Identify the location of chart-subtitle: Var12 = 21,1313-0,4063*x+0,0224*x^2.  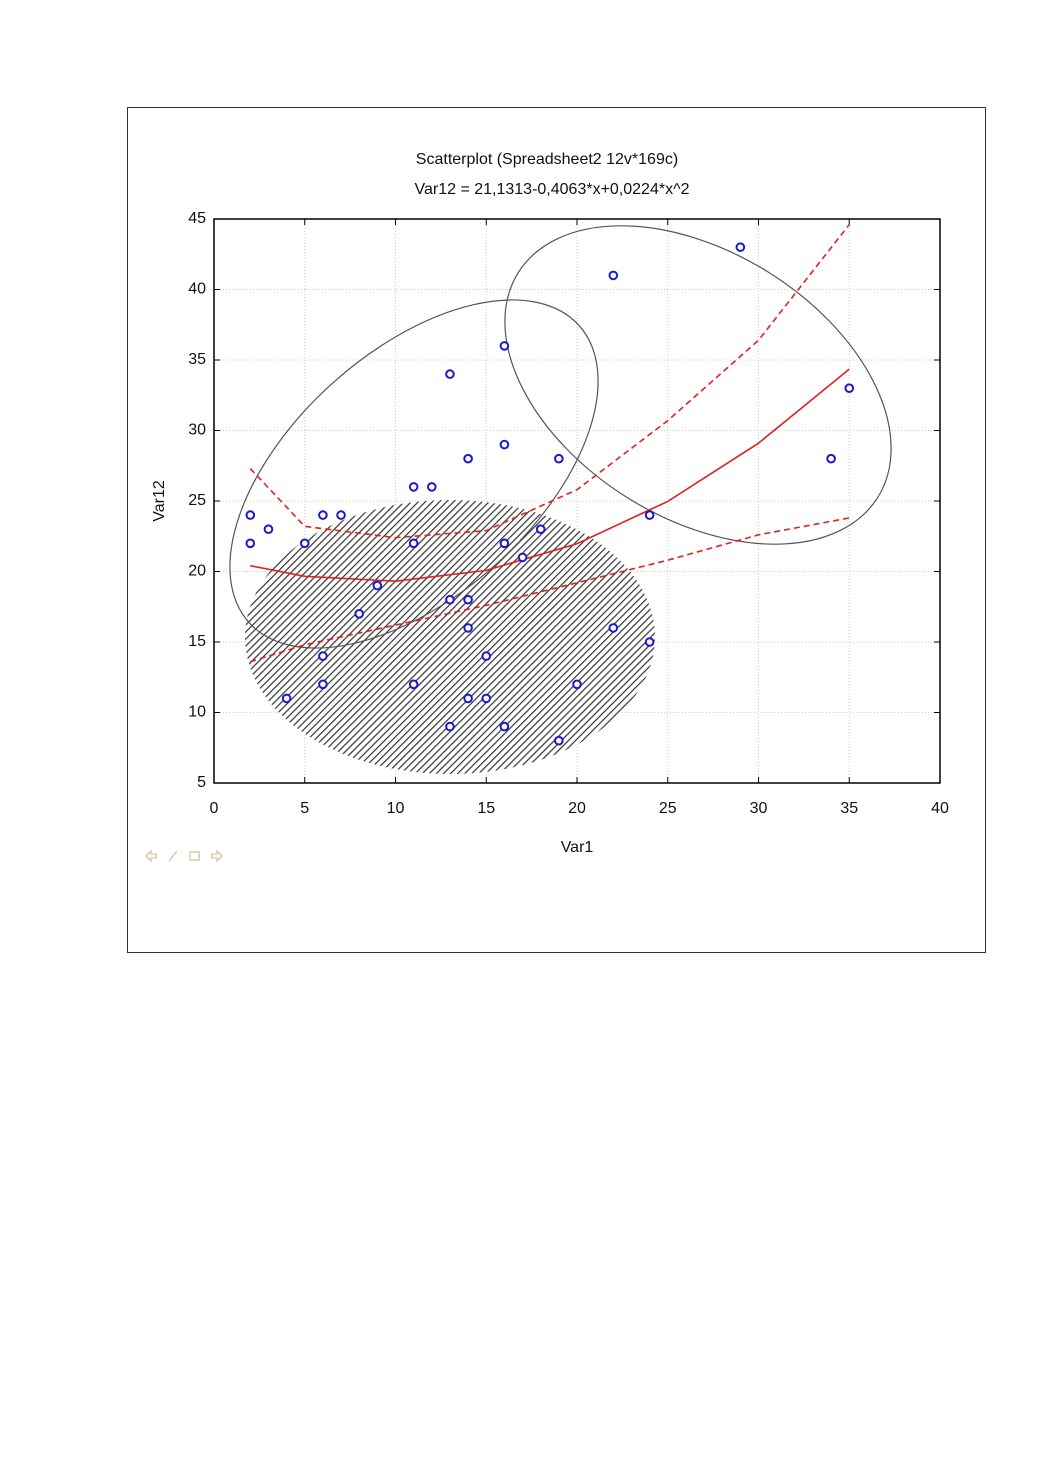
(552, 189).